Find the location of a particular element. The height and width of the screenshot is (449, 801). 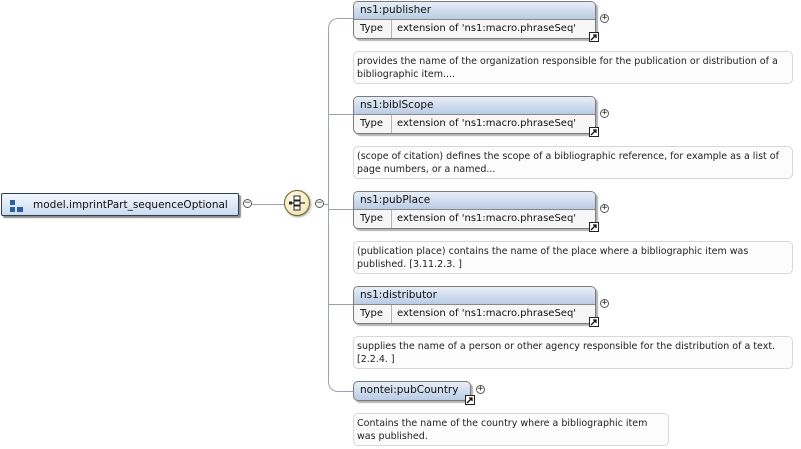

sequence-icon is located at coordinates (297, 203).